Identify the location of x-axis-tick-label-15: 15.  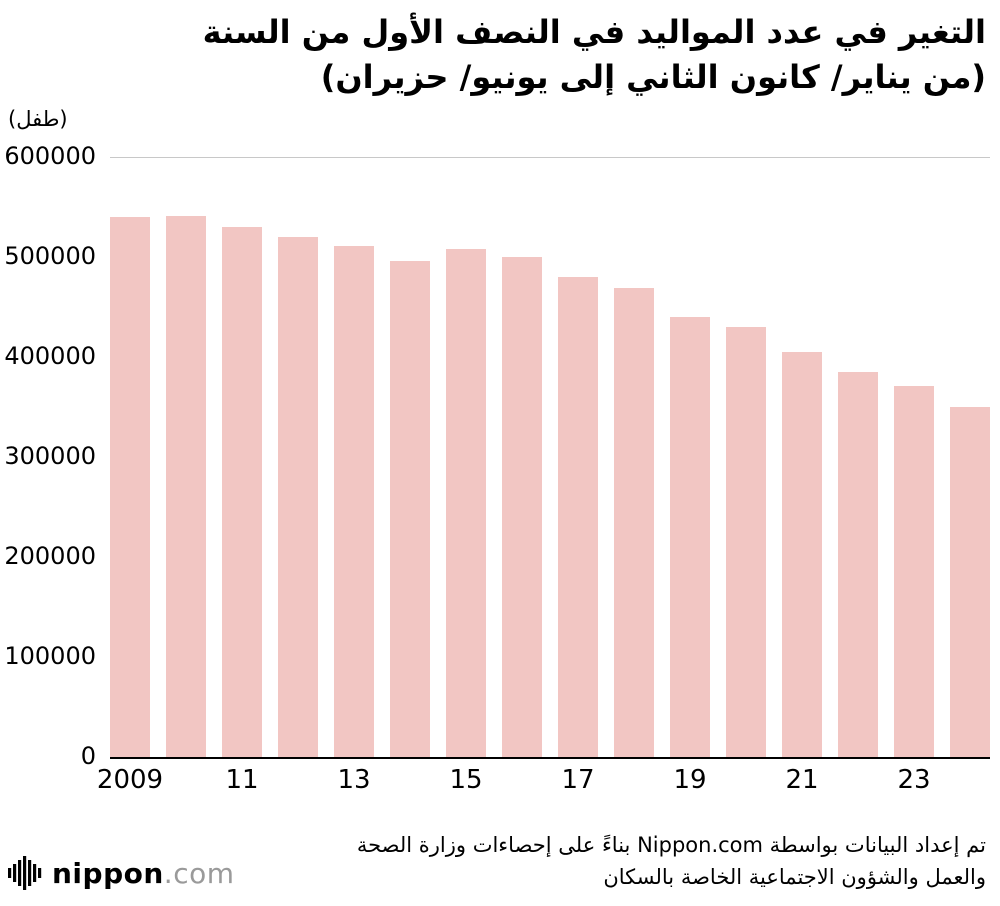
(466, 779).